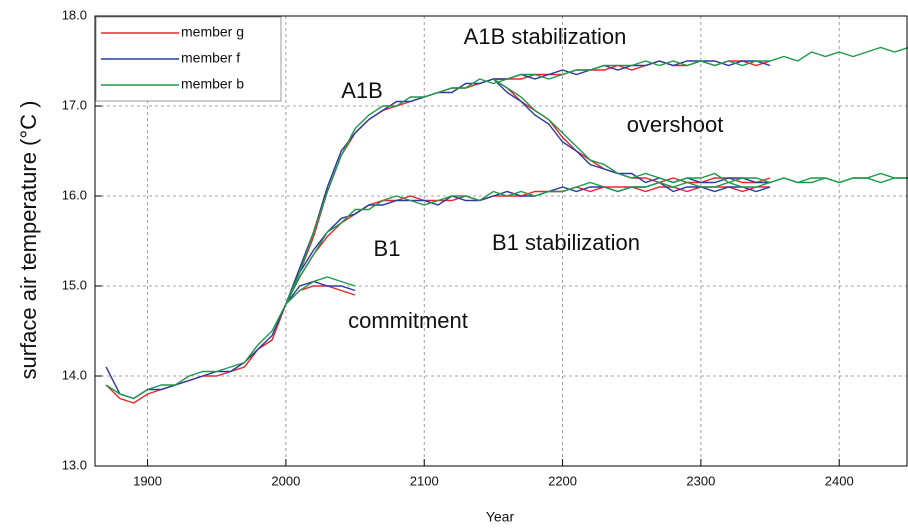 The height and width of the screenshot is (528, 908). What do you see at coordinates (362, 90) in the screenshot?
I see `annotation: A1B` at bounding box center [362, 90].